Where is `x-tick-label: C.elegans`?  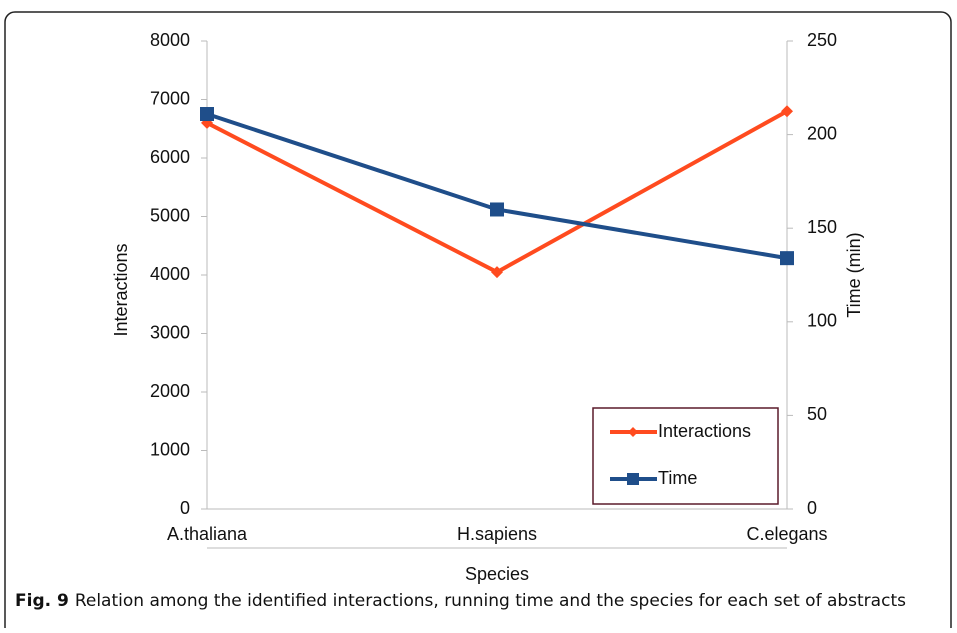 x-tick-label: C.elegans is located at coordinates (786, 534).